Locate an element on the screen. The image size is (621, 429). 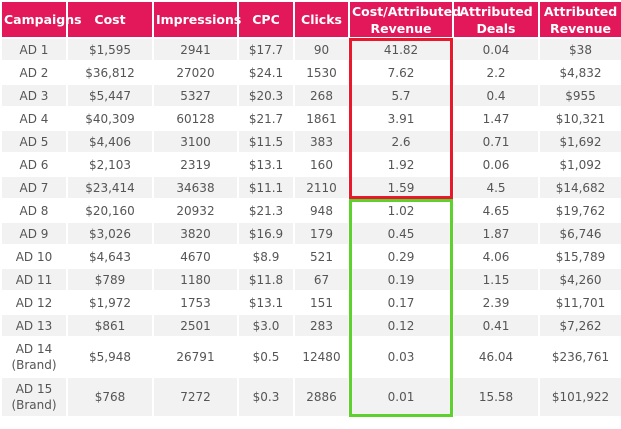
cell-clicks: 90 is located at coordinates (321, 49).